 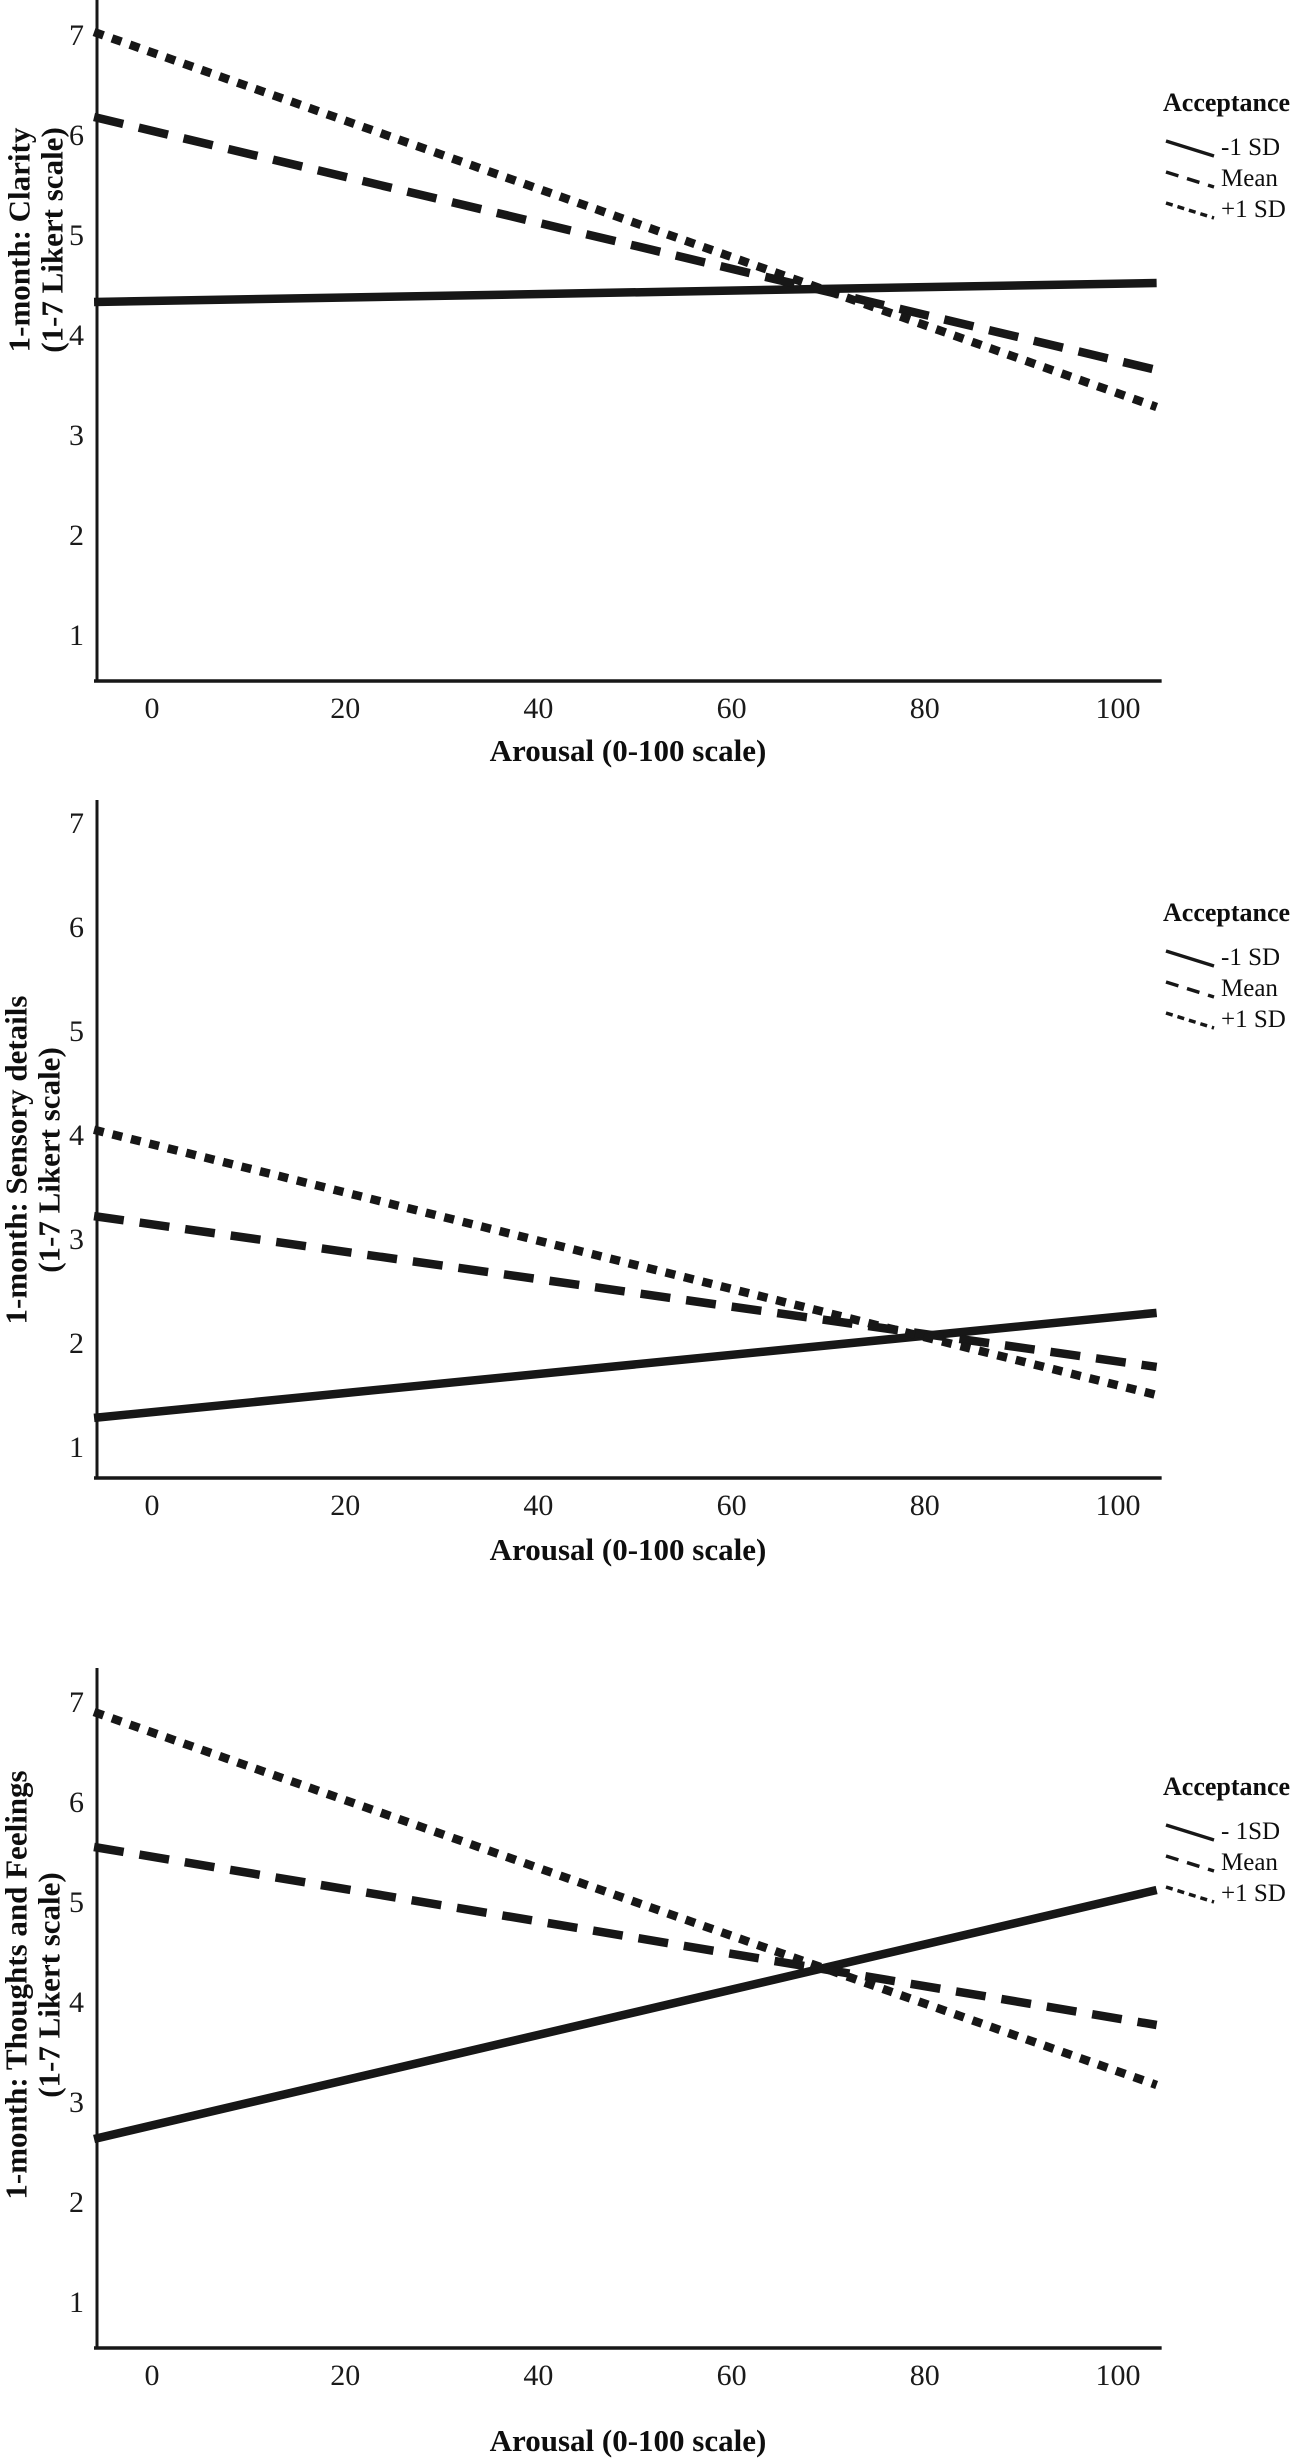 I want to click on legend: Acceptance - 1SD Mean +1 SD, so click(x=1231, y=1840).